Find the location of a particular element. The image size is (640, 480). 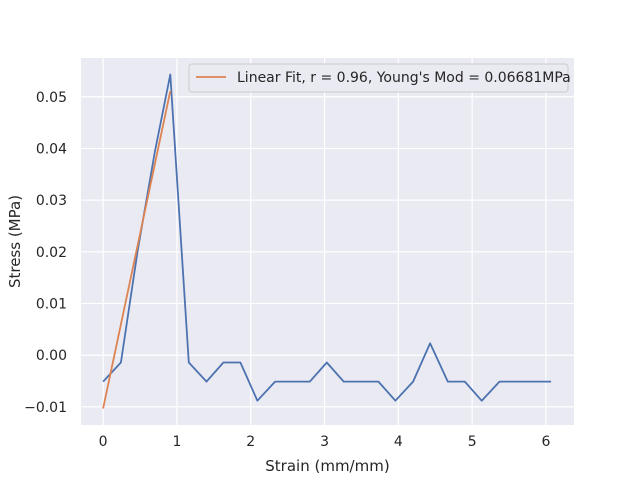

x-tick-label: 4 is located at coordinates (398, 442).